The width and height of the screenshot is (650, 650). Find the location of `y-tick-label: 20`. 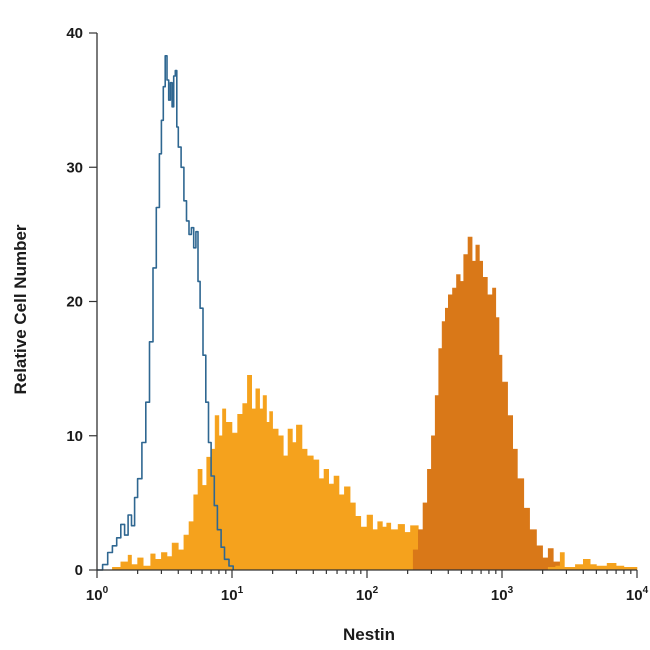

y-tick-label: 20 is located at coordinates (74, 302).